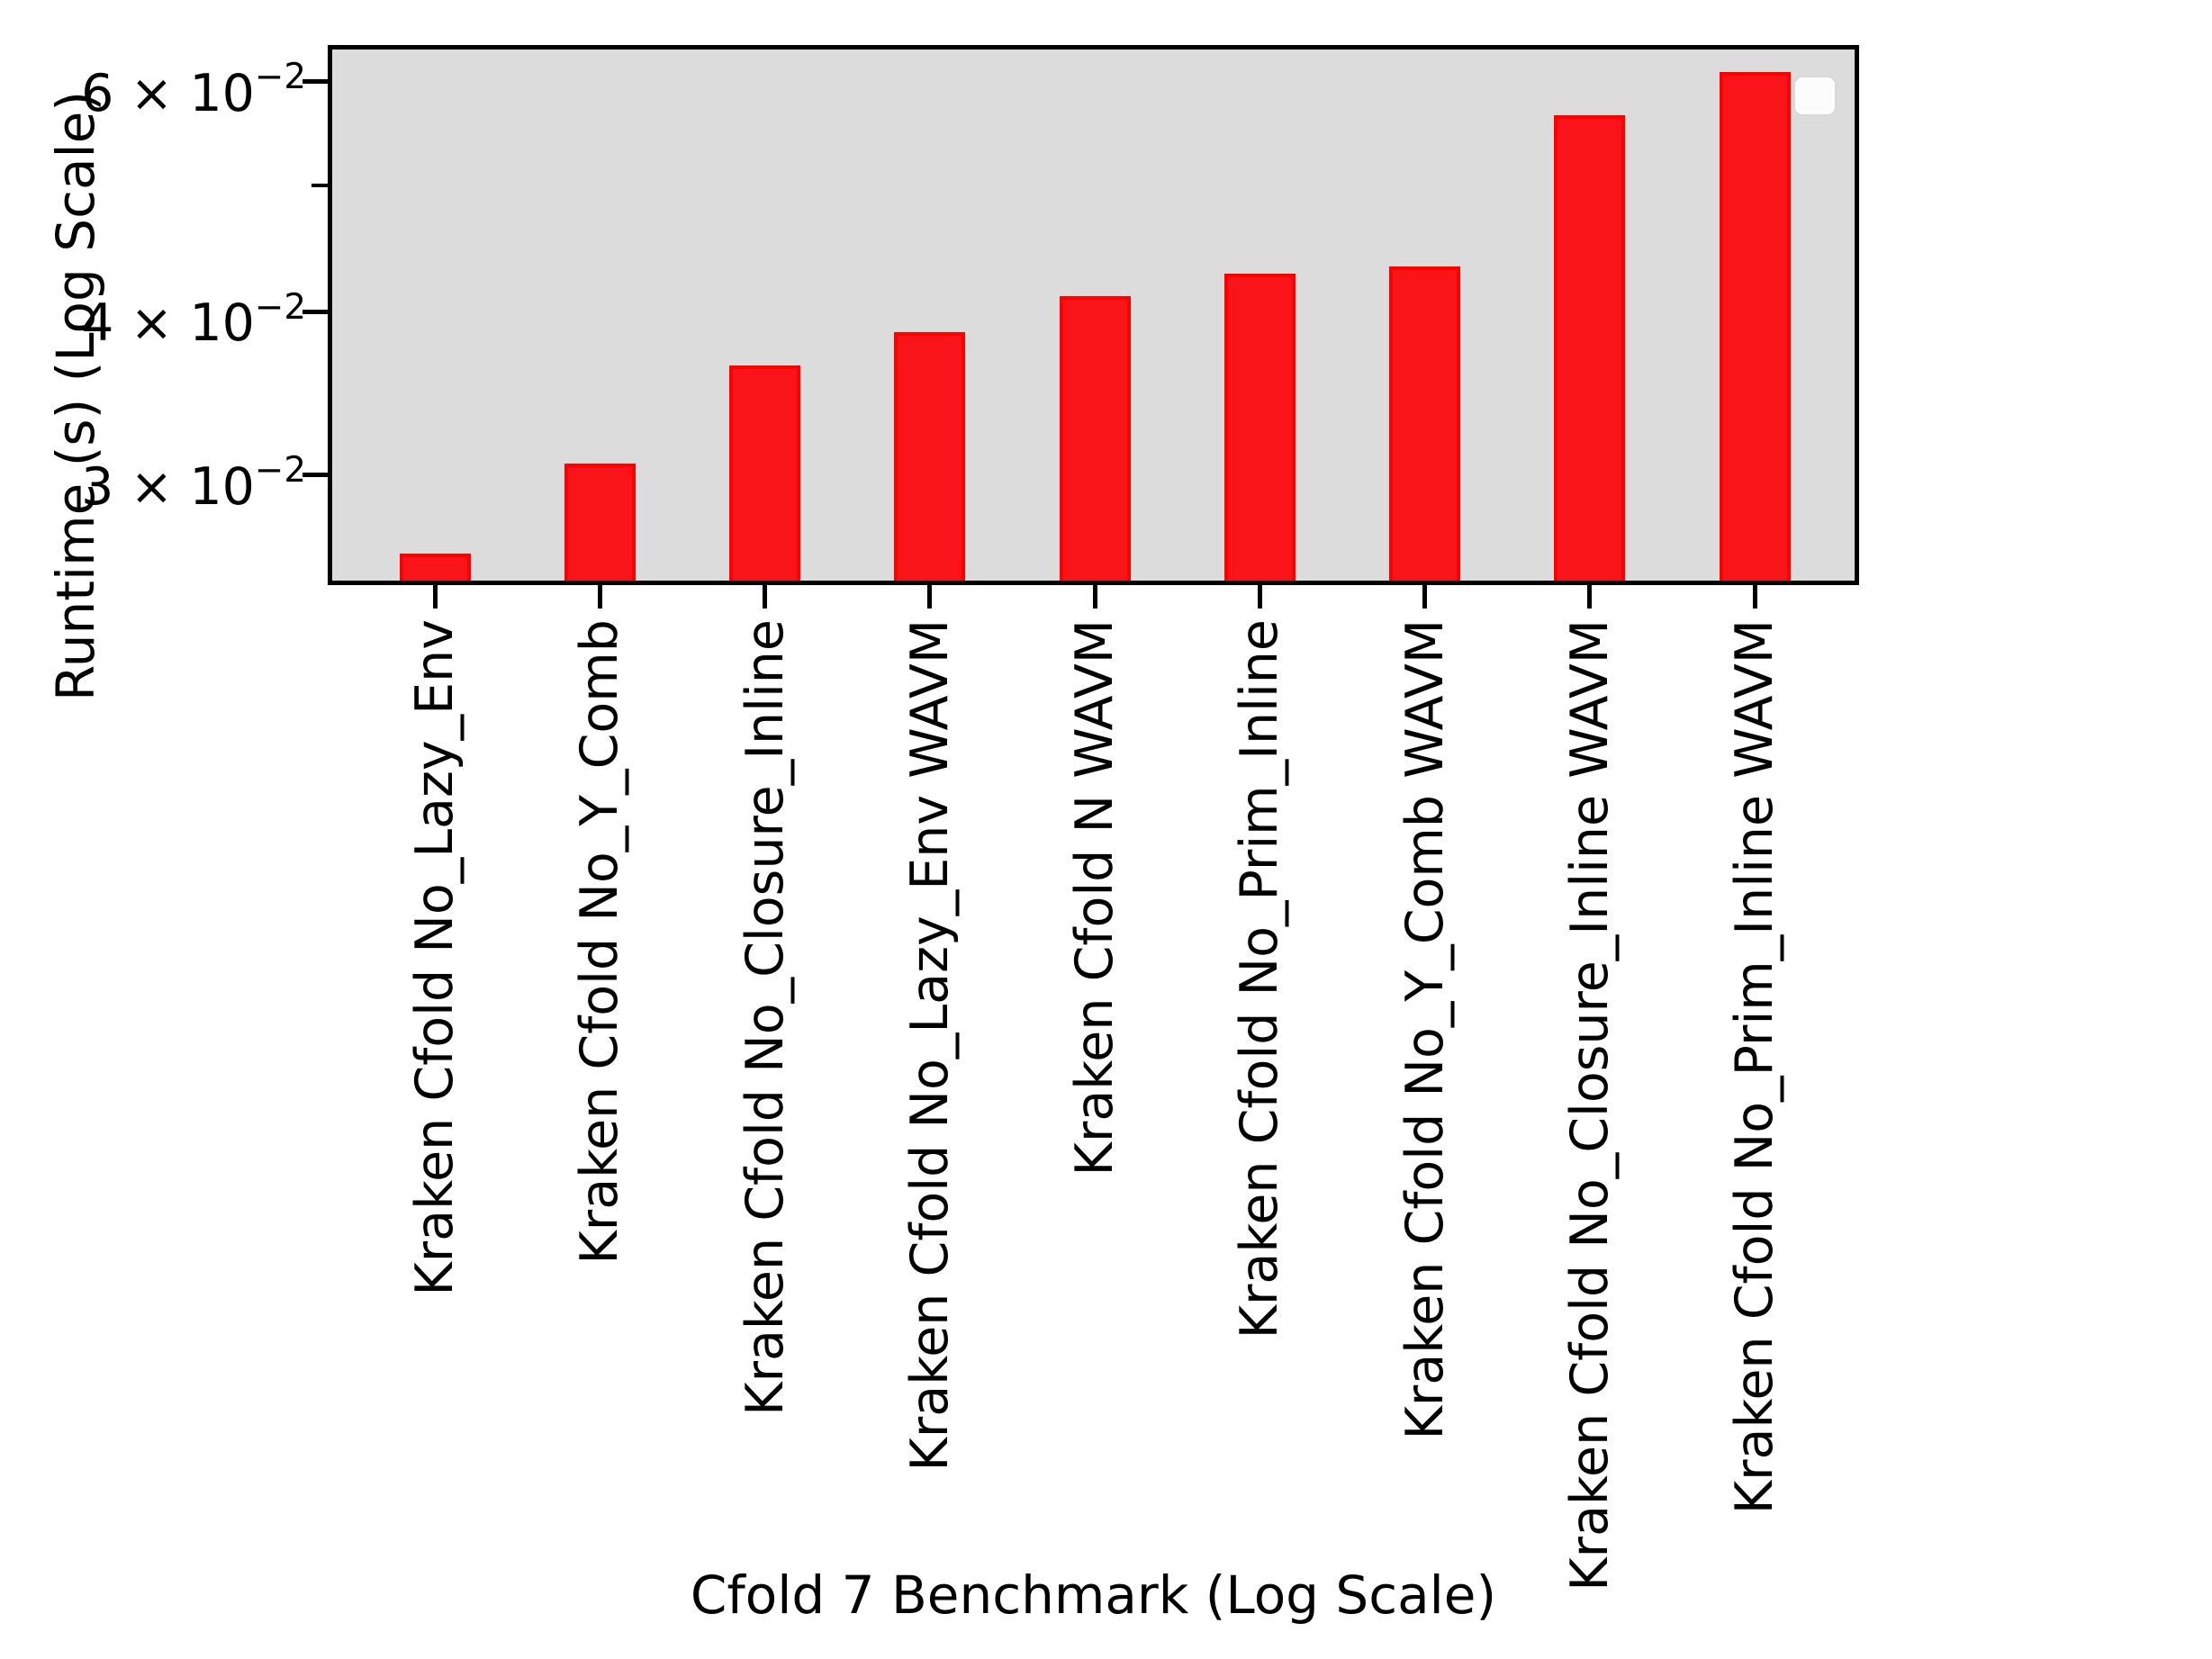  Describe the element at coordinates (193, 90) in the screenshot. I see `y-tick-label: 6 × 10⁻²` at that location.